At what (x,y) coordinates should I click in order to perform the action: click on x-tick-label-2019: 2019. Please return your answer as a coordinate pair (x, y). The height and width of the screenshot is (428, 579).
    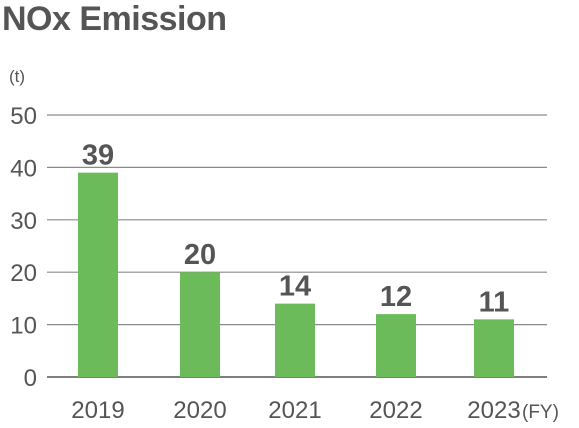
    Looking at the image, I should click on (97, 410).